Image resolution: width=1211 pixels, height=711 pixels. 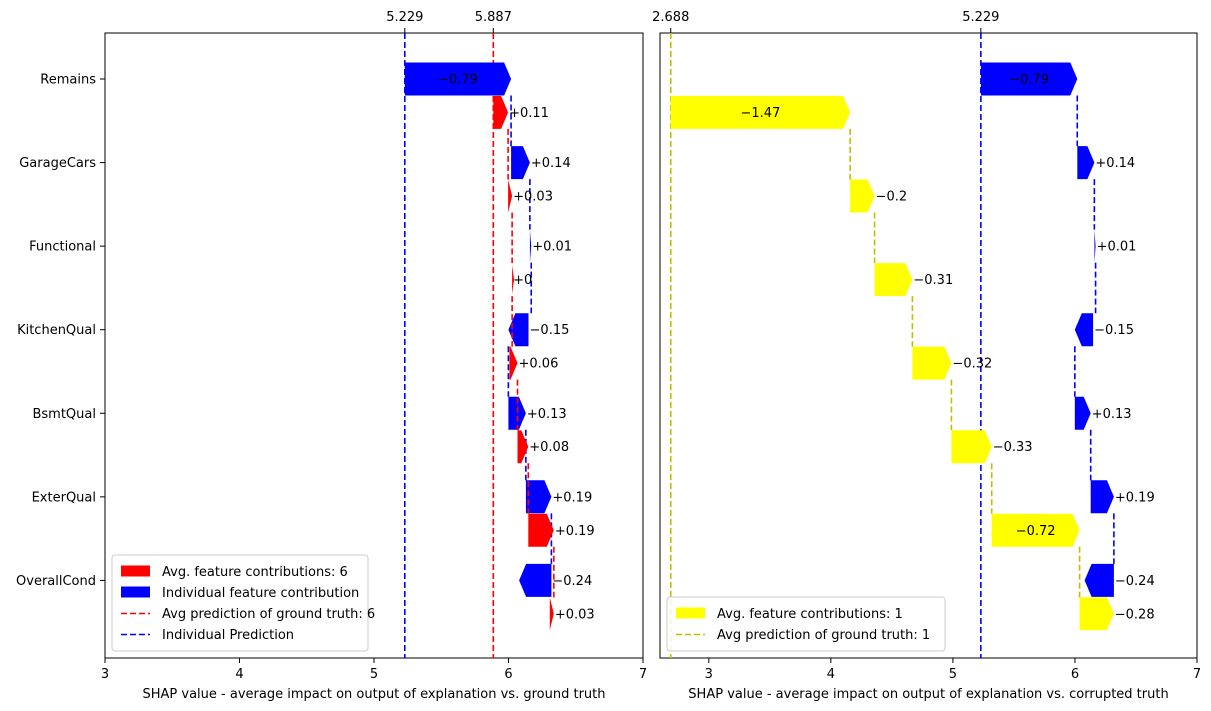 I want to click on bar-avg-feature-contributions-1-kitchenqual, so click(x=932, y=363).